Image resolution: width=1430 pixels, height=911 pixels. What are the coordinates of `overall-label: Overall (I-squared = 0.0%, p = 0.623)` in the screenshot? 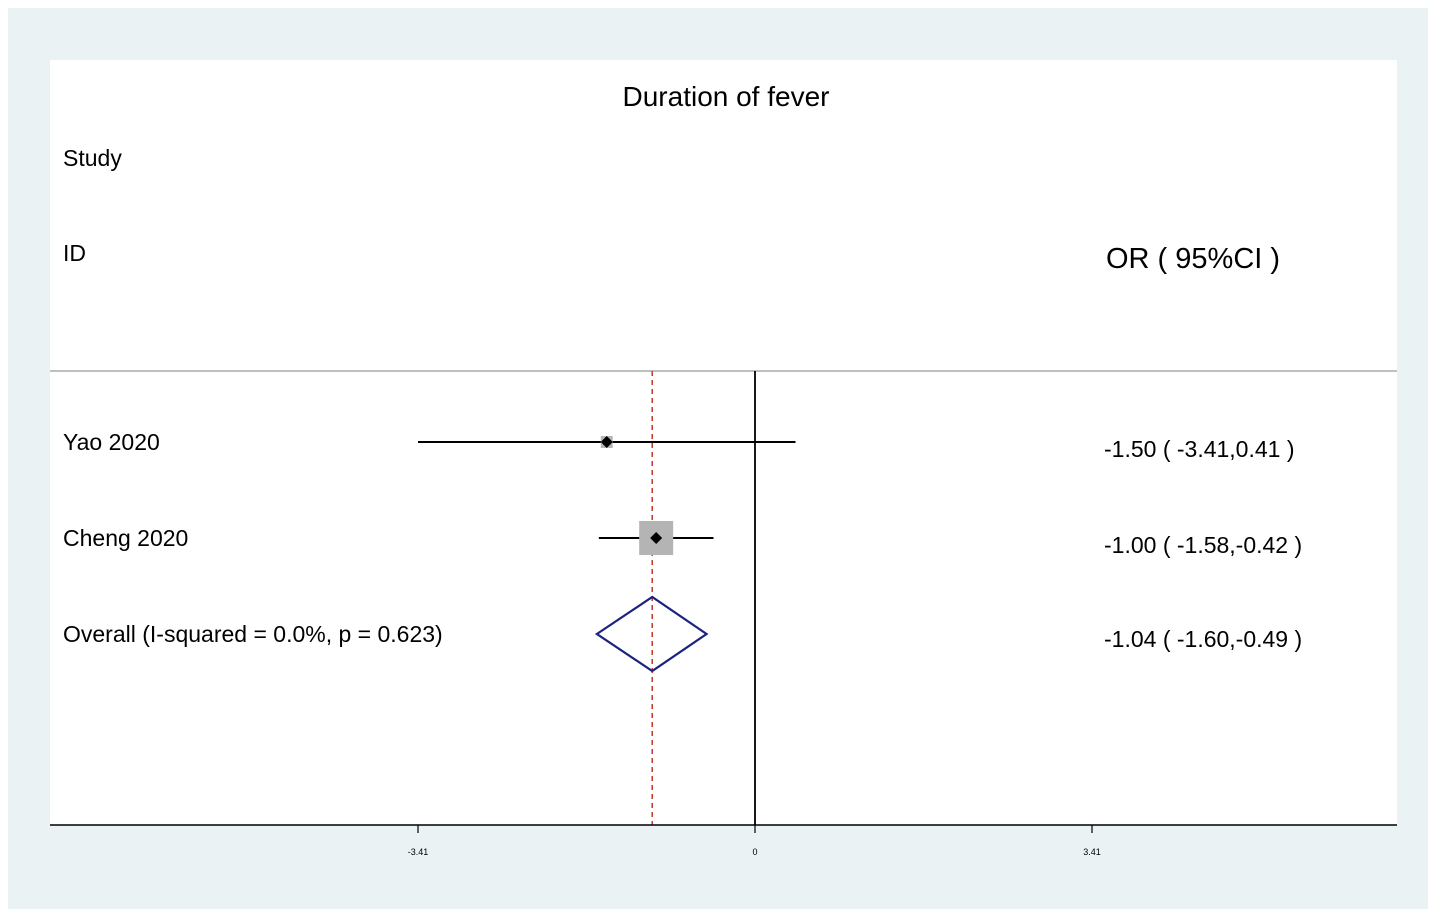 It's located at (253, 634).